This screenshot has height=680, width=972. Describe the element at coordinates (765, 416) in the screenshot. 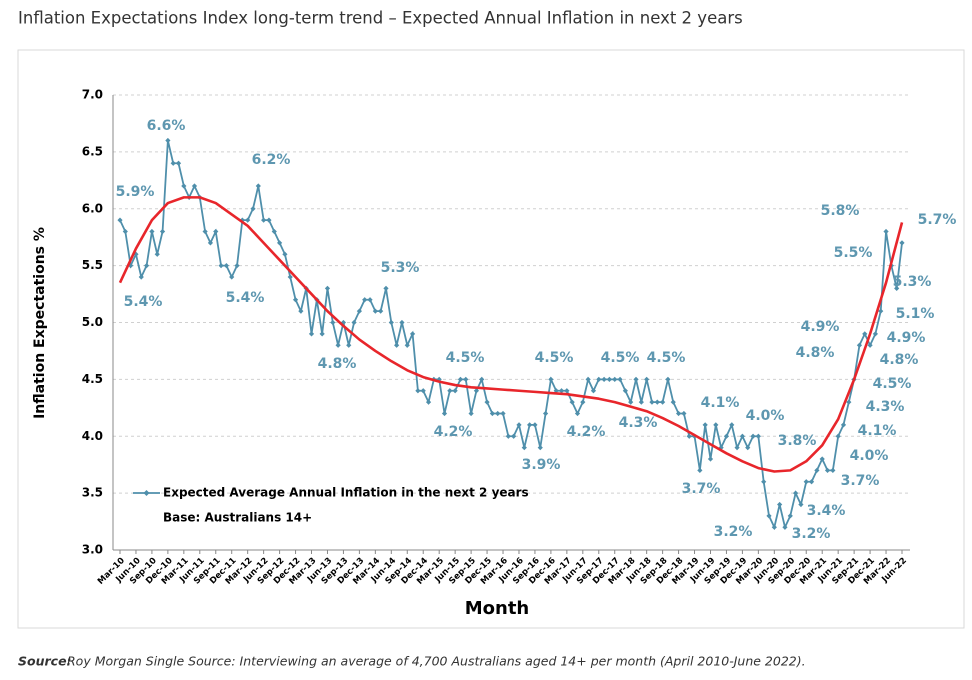

I see `data-label: 4.0%` at that location.